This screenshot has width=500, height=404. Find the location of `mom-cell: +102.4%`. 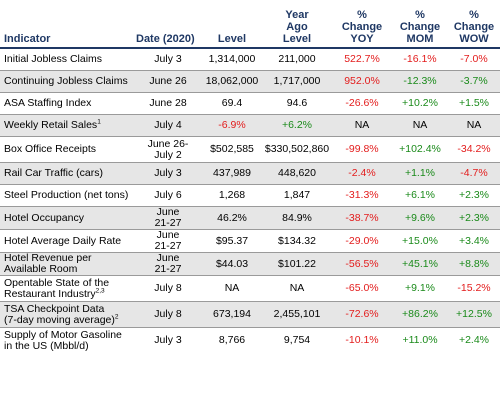

mom-cell: +102.4% is located at coordinates (420, 149).